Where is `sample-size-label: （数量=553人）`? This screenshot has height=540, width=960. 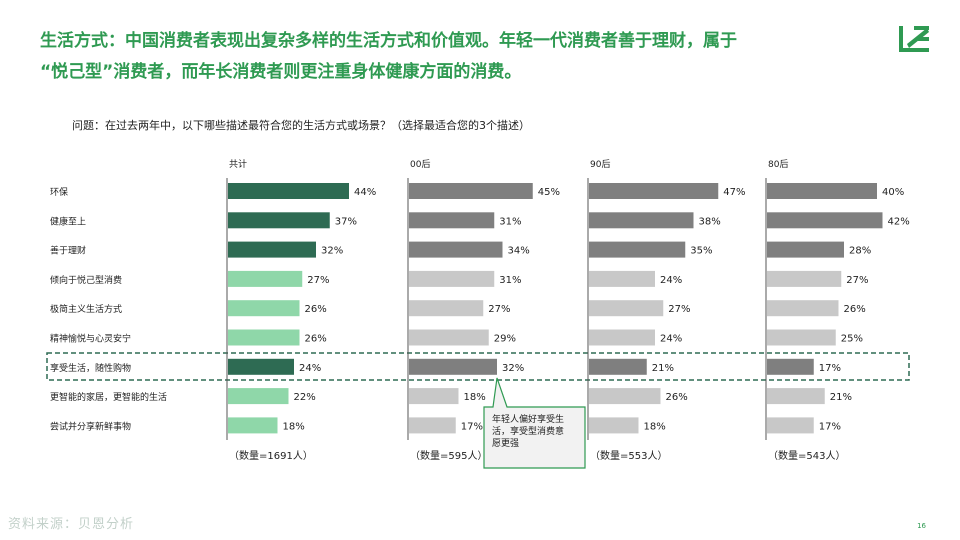 sample-size-label: （数量=553人） is located at coordinates (628, 455).